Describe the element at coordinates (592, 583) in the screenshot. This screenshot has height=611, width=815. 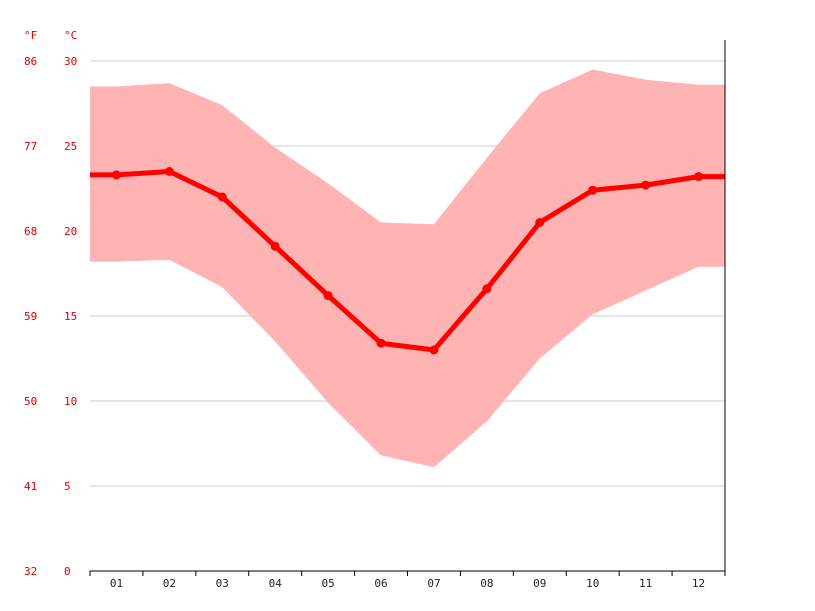
I see `x-tick-label: 10` at that location.